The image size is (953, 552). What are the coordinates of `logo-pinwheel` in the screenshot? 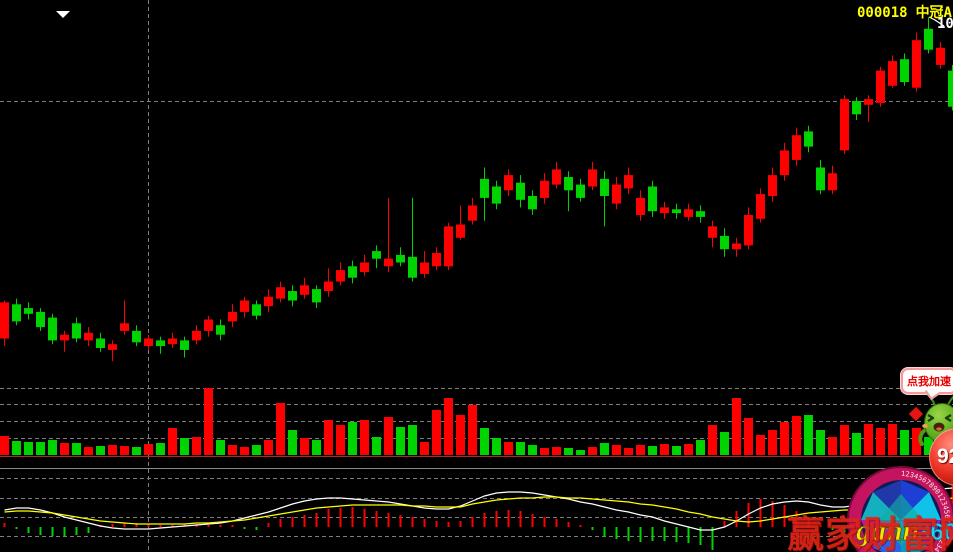 It's located at (901, 516).